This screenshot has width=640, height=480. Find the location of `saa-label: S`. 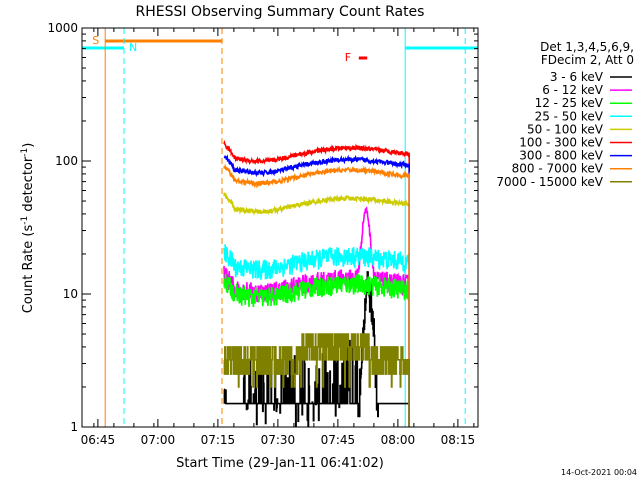

saa-label: S is located at coordinates (95, 40).